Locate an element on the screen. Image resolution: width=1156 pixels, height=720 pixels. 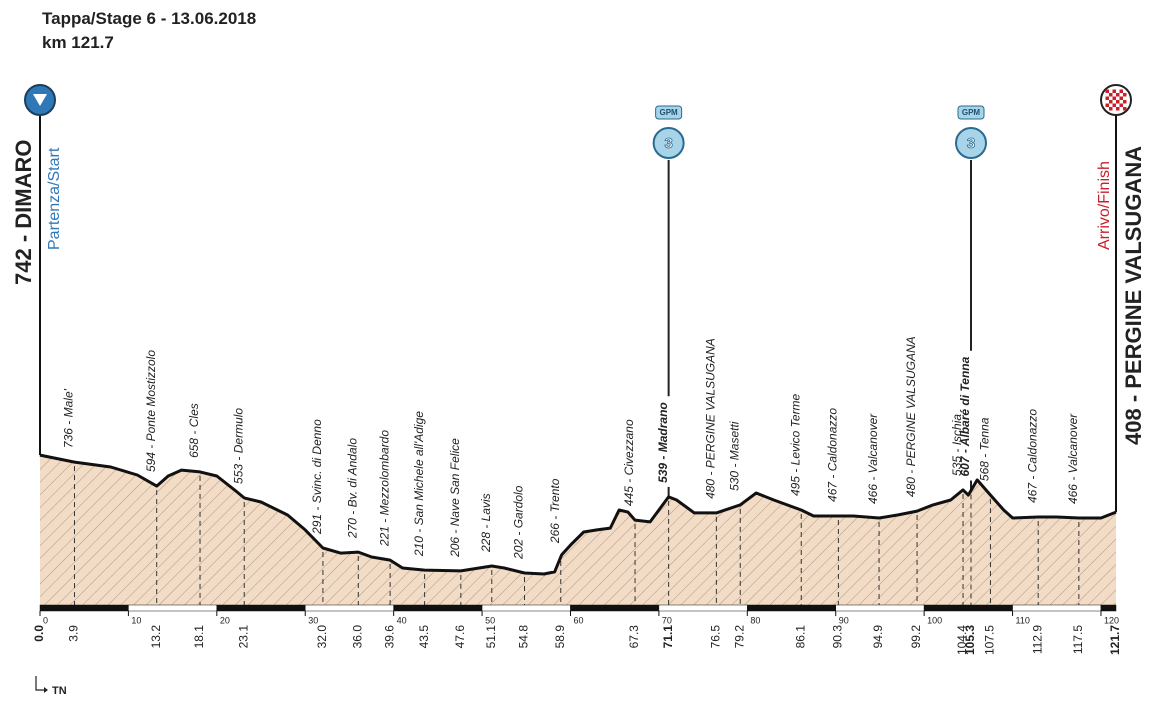
waypoint-km: 39.6 is located at coordinates (389, 637).